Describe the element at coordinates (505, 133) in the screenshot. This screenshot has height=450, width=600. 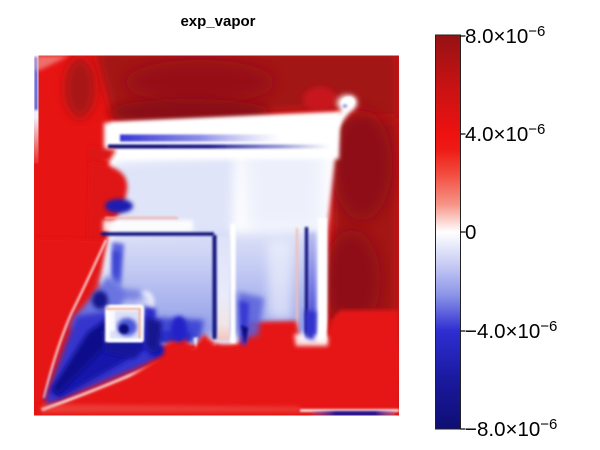
I see `svg-text: 4.0×10⁻⁶` at that location.